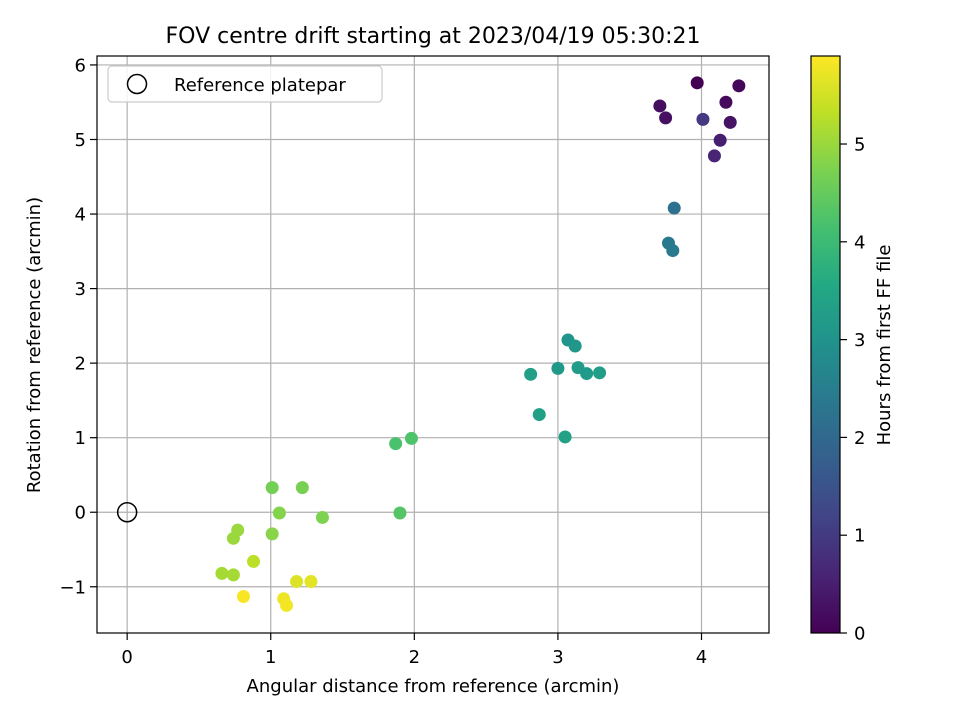  What do you see at coordinates (859, 242) in the screenshot?
I see `colorbar-tick-label: 4` at bounding box center [859, 242].